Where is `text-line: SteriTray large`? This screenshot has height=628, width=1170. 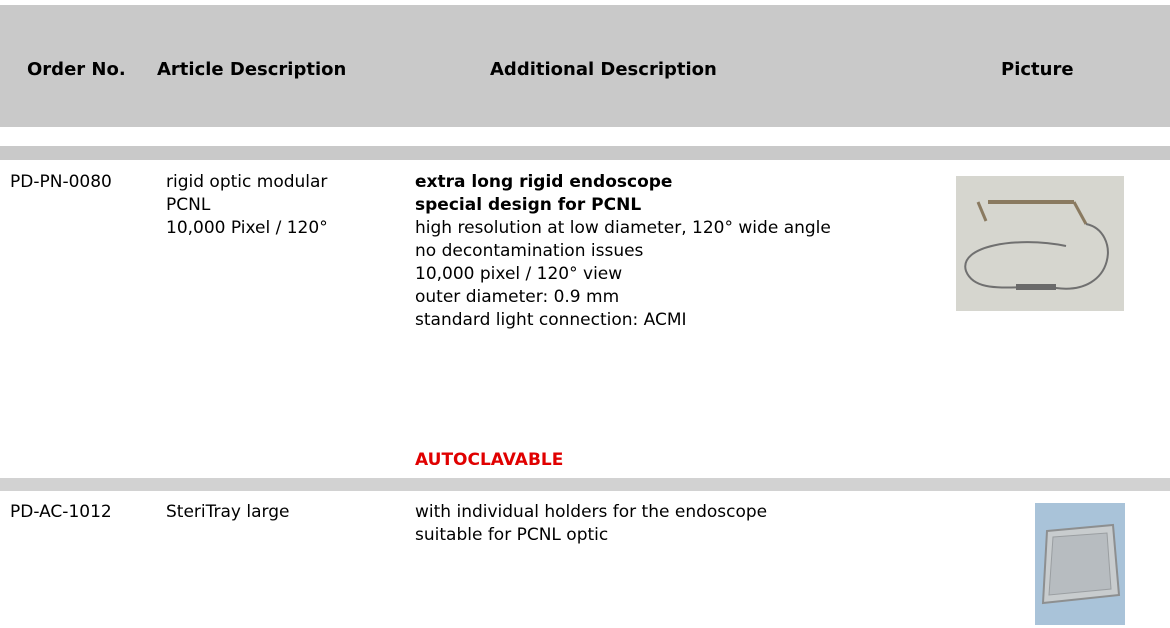 text-line: SteriTray large is located at coordinates (228, 512).